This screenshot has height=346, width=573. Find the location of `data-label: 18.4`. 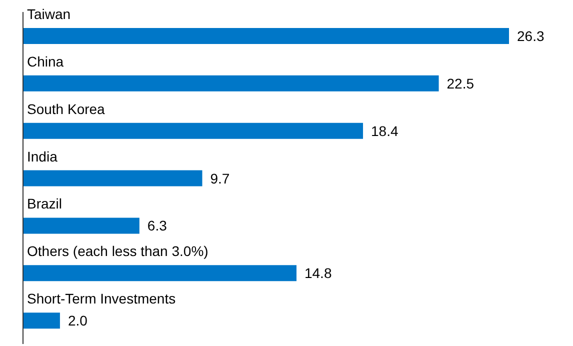

data-label: 18.4 is located at coordinates (384, 130).